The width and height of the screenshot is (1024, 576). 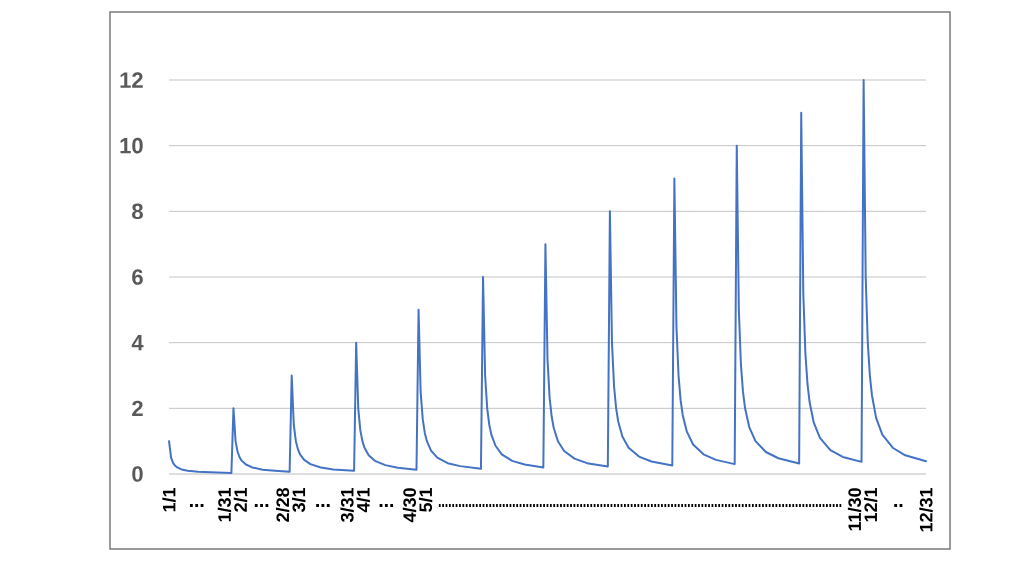 What do you see at coordinates (282, 504) in the screenshot?
I see `x-tick-label: 2/28` at bounding box center [282, 504].